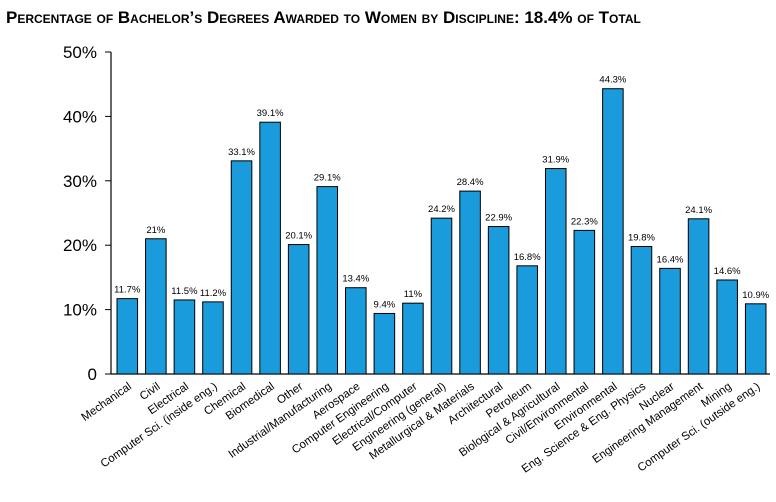 This screenshot has height=502, width=776. I want to click on y-tick-label: 20%, so click(80, 245).